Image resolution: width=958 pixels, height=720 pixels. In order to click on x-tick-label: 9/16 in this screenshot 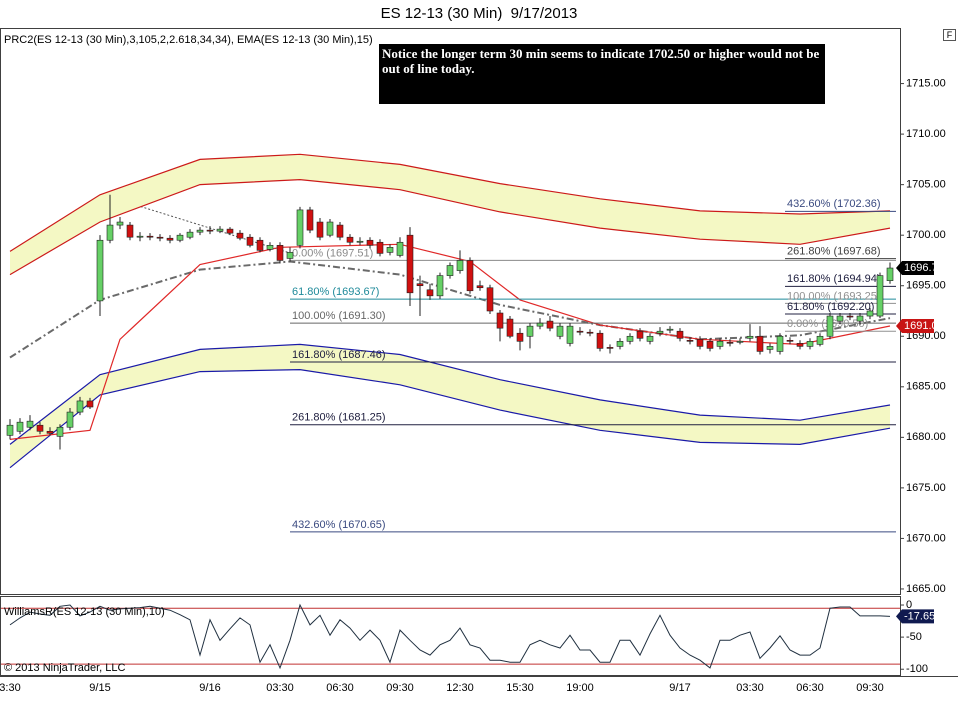, I will do `click(209, 688)`.